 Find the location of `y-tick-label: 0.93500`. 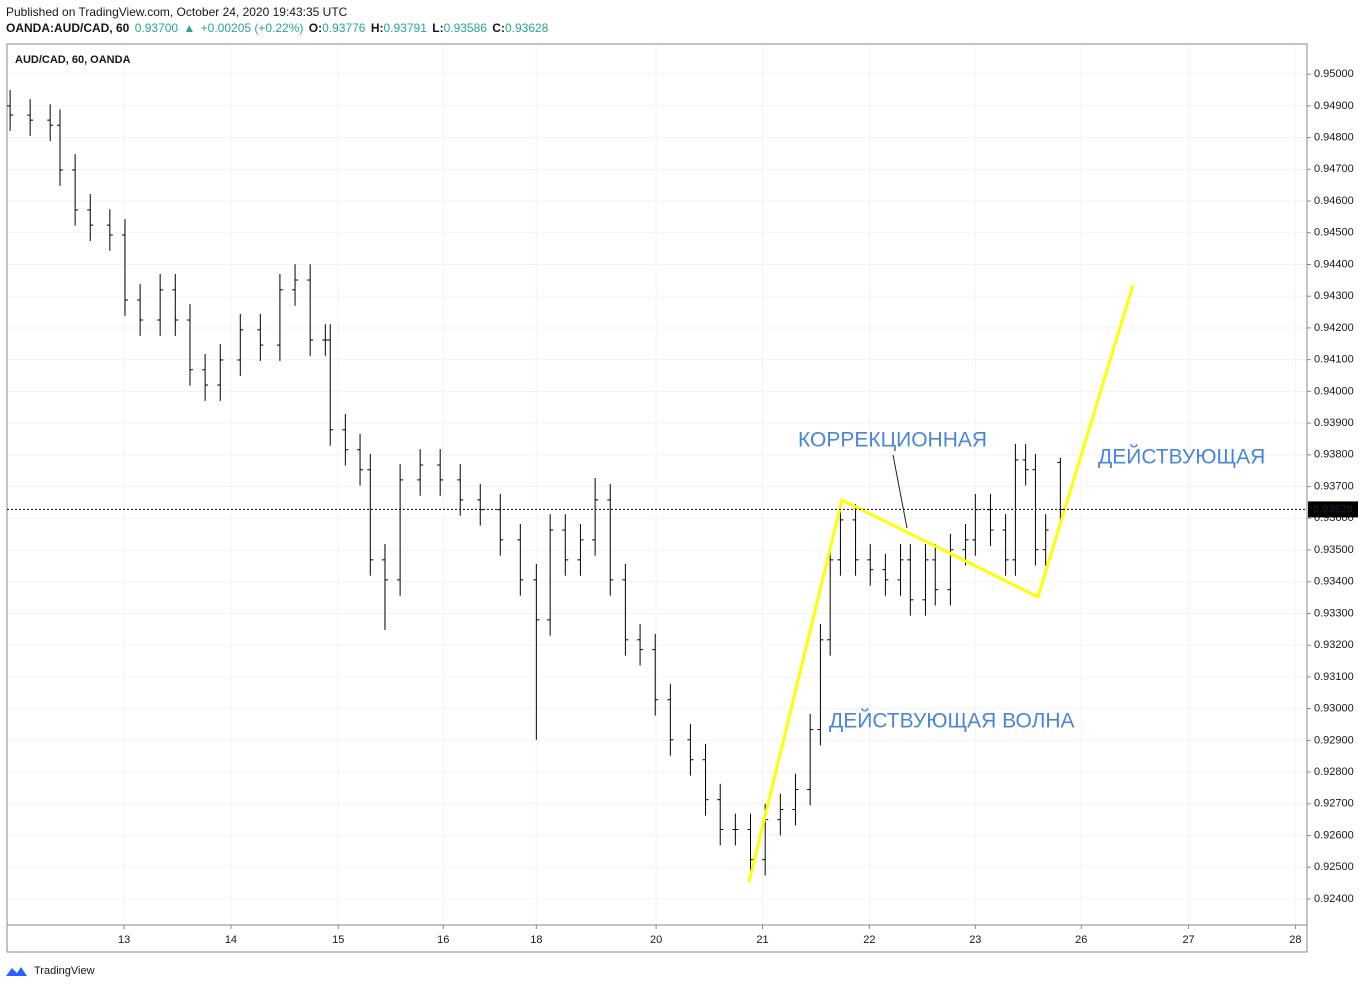

y-tick-label: 0.93500 is located at coordinates (1334, 550).